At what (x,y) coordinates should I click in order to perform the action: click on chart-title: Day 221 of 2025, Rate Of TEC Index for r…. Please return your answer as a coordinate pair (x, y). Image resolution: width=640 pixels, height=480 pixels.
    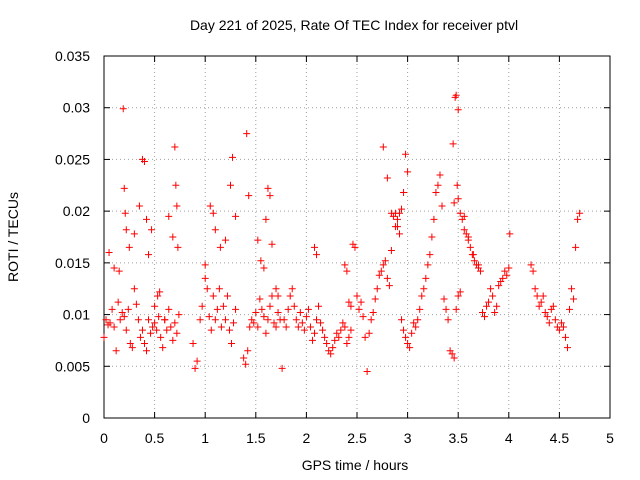
    Looking at the image, I should click on (354, 25).